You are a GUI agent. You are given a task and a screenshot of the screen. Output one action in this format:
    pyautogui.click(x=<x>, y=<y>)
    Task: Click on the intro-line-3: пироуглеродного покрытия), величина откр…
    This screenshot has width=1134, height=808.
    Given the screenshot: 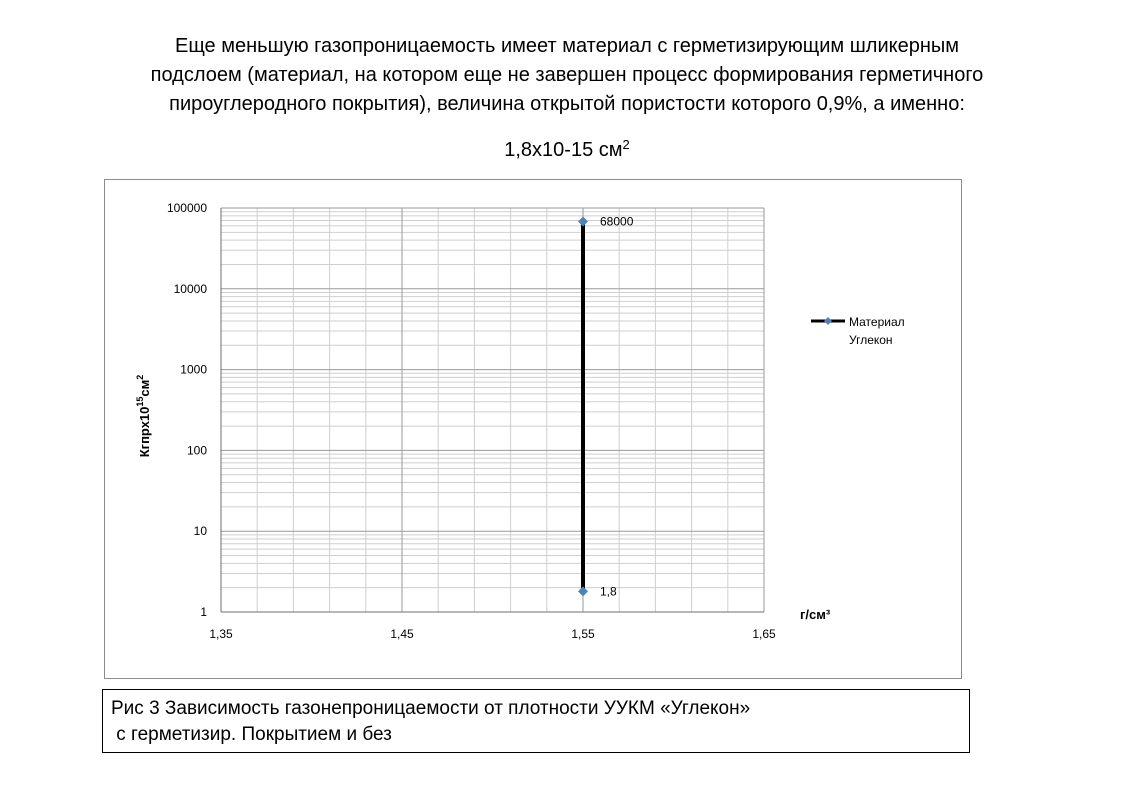 What is the action you would take?
    pyautogui.click(x=567, y=104)
    